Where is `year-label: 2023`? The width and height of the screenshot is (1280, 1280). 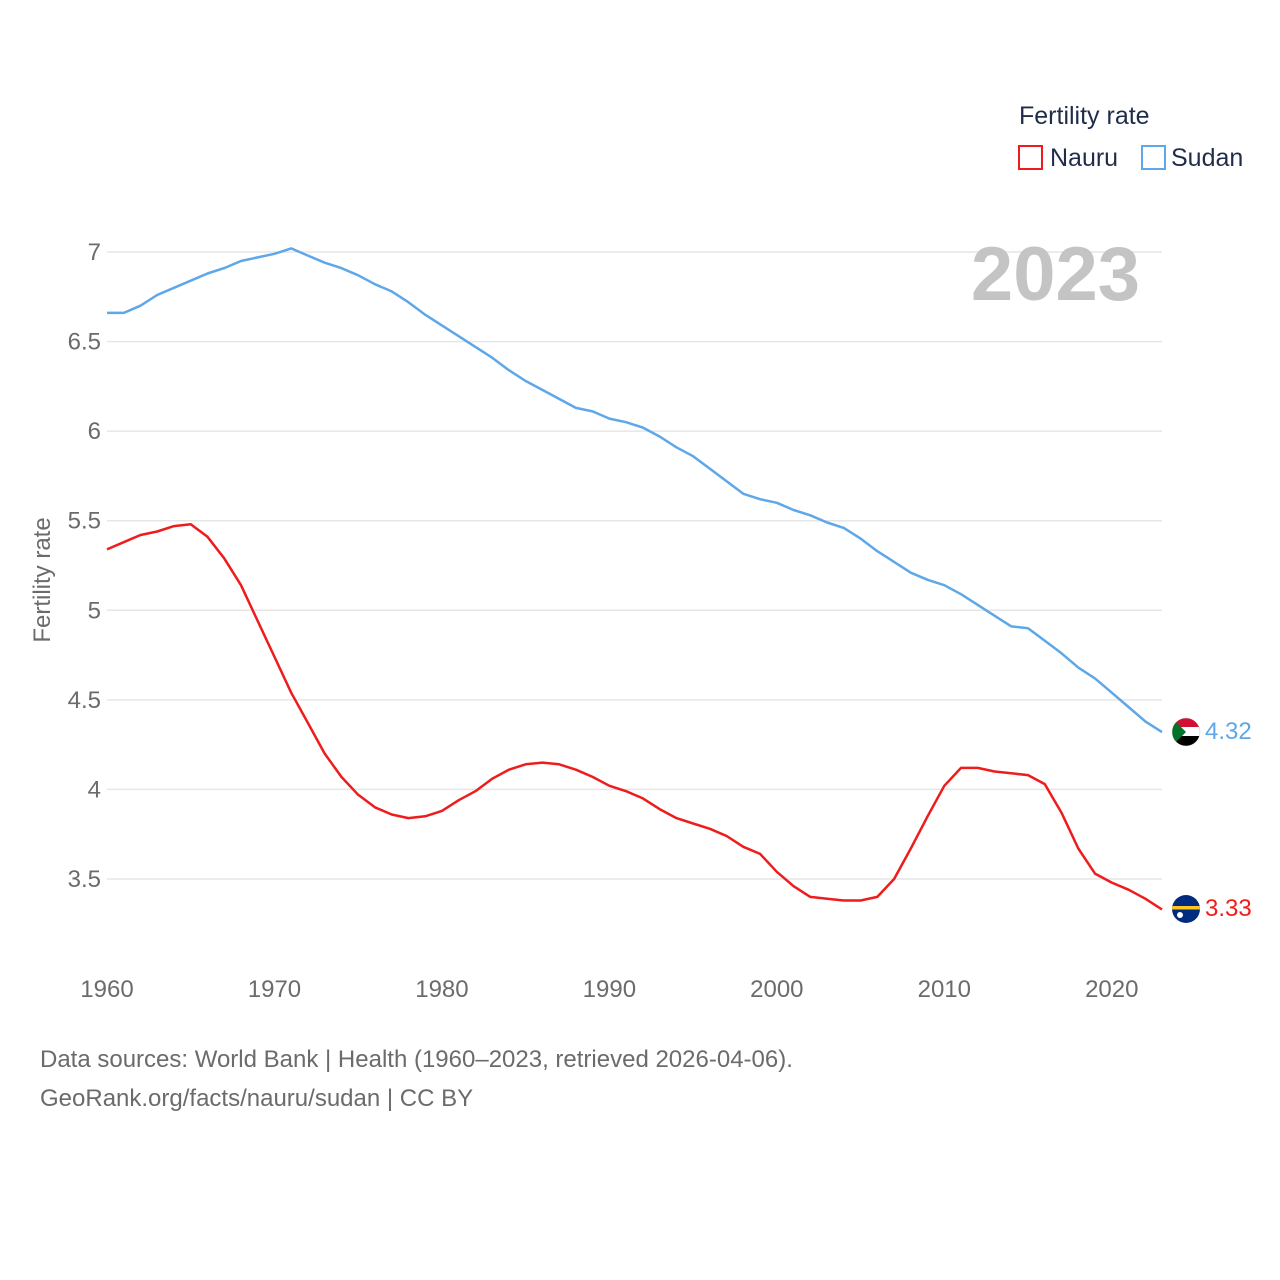 year-label: 2023 is located at coordinates (1055, 274).